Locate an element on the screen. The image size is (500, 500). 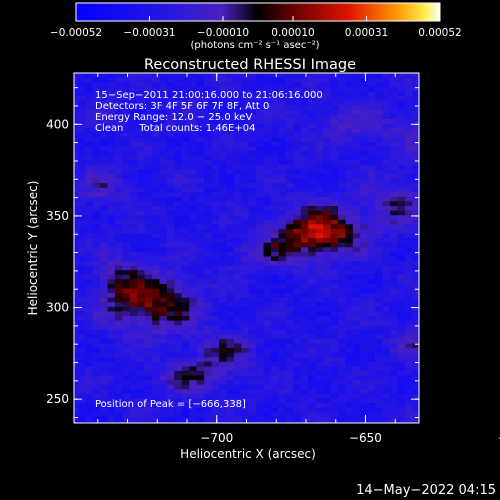
annotation-time-range: 15−Sep−2011 21:00:16.000 to 21:06:16.000 is located at coordinates (209, 95).